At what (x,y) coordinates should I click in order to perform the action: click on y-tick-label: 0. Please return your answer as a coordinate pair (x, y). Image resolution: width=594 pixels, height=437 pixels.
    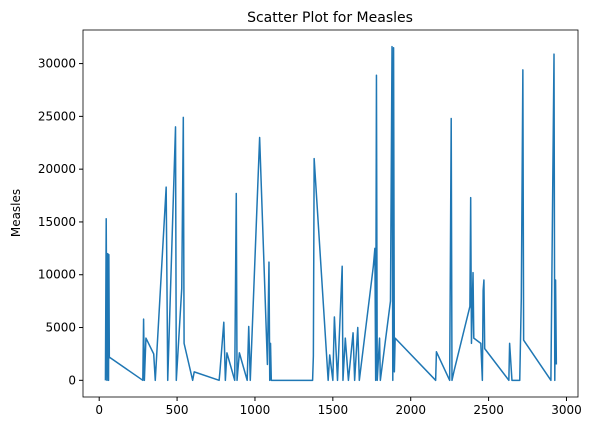
    Looking at the image, I should click on (72, 380).